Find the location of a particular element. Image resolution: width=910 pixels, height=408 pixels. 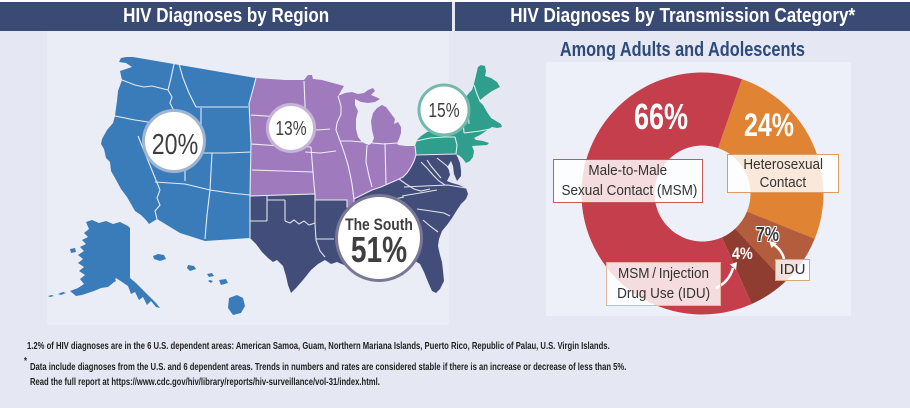

svg-text: The South is located at coordinates (379, 225).